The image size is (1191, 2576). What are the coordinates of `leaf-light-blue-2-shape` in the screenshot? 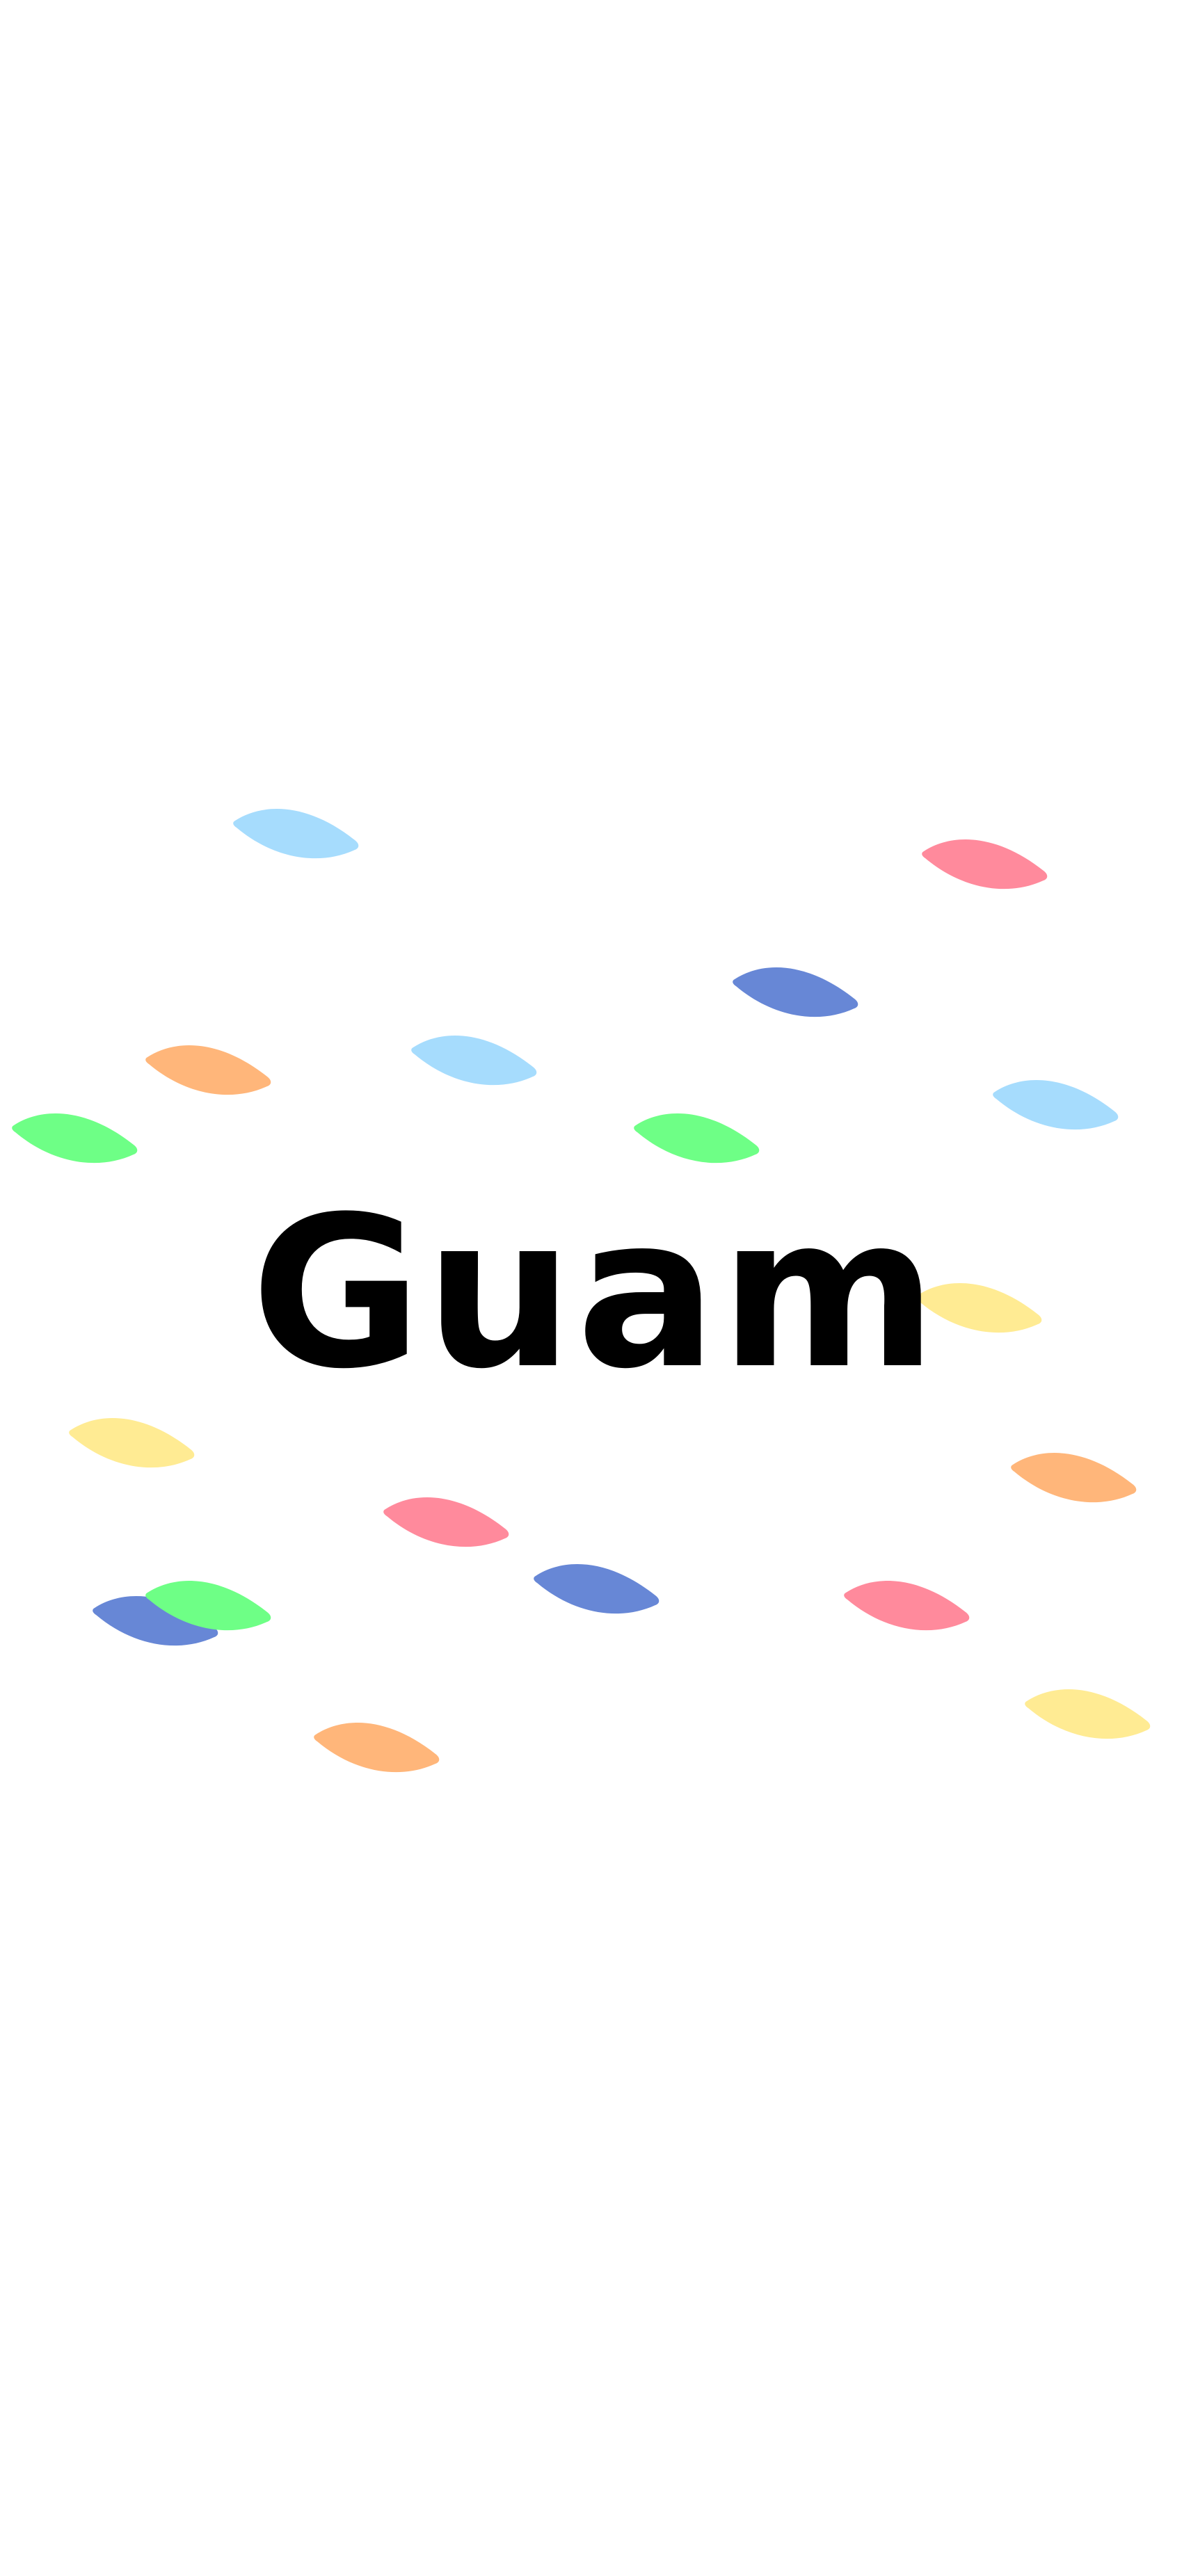 It's located at (474, 1061).